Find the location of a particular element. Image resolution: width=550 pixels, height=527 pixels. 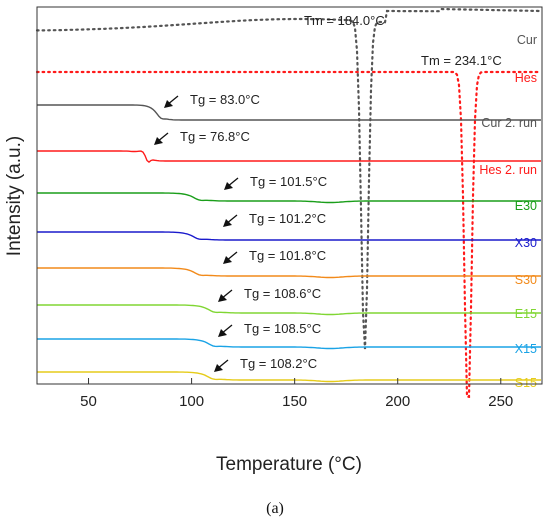

tm-annotation-hes: Tm = 234.1°C is located at coordinates (461, 60).